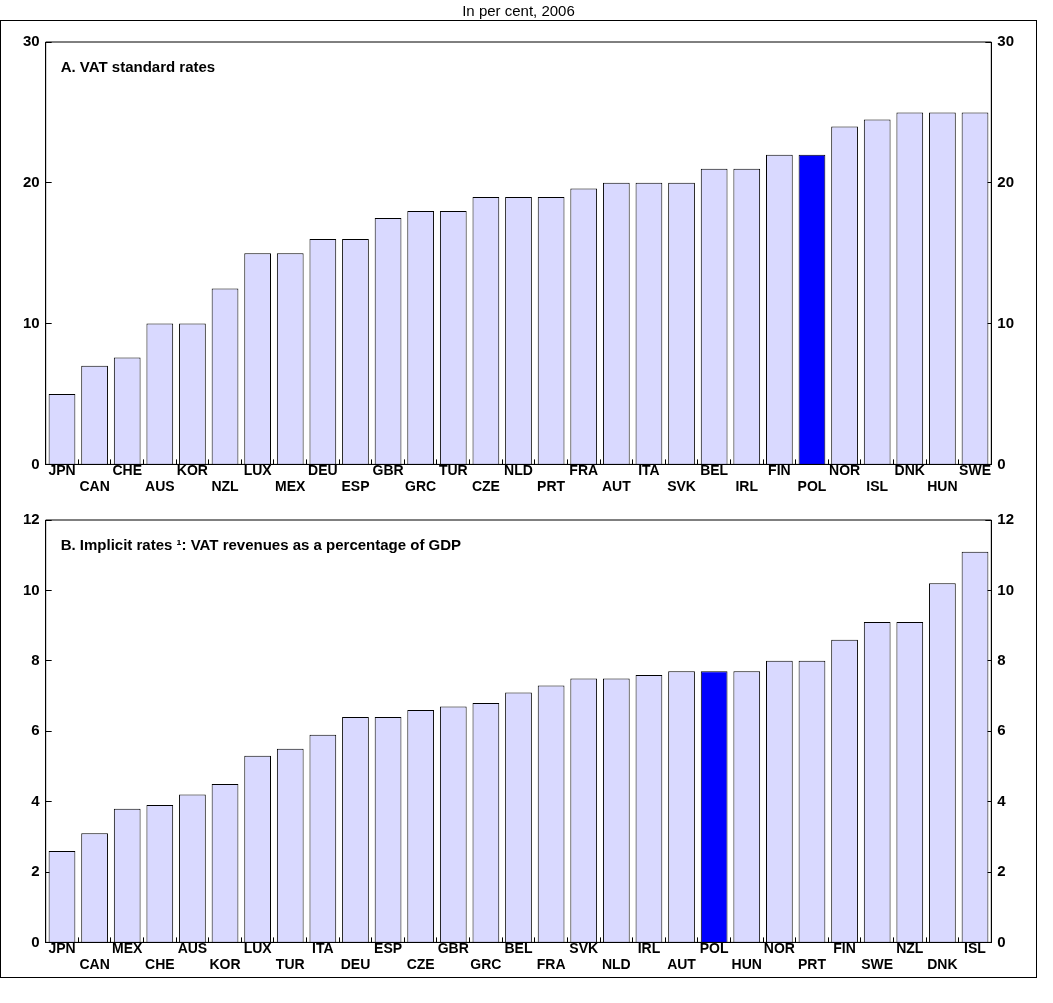 The image size is (1053, 1003). Describe the element at coordinates (35, 730) in the screenshot. I see `y-tick-label: 6` at that location.